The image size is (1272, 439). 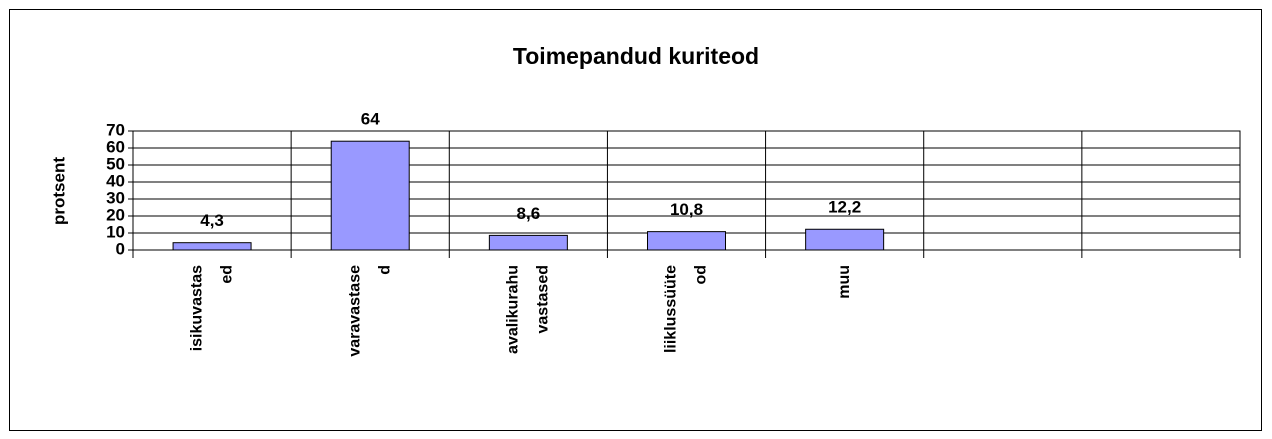 What do you see at coordinates (196, 308) in the screenshot?
I see `x-tick-label: isikuvastas` at bounding box center [196, 308].